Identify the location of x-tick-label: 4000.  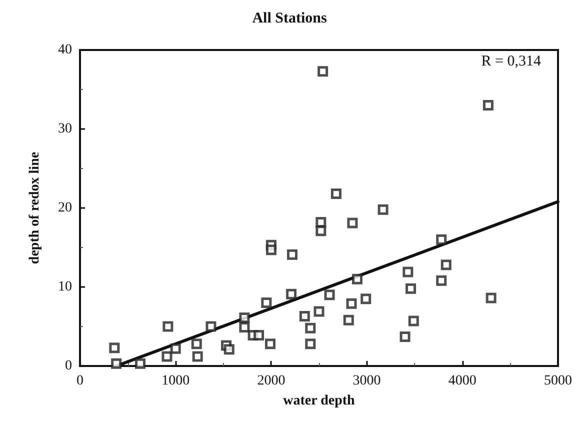
(462, 381).